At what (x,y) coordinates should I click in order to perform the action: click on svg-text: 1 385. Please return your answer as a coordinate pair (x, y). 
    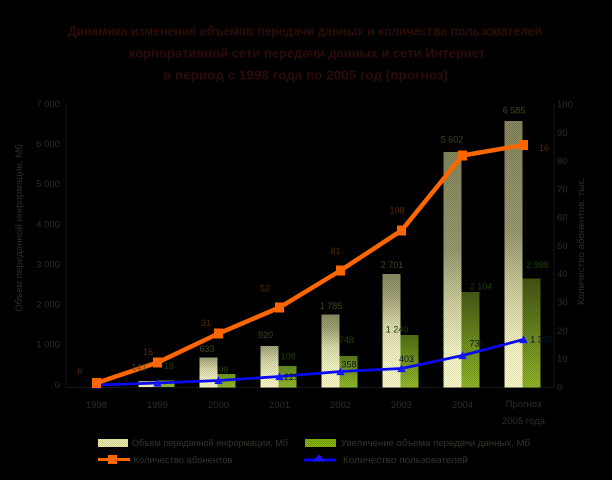
    Looking at the image, I should click on (541, 340).